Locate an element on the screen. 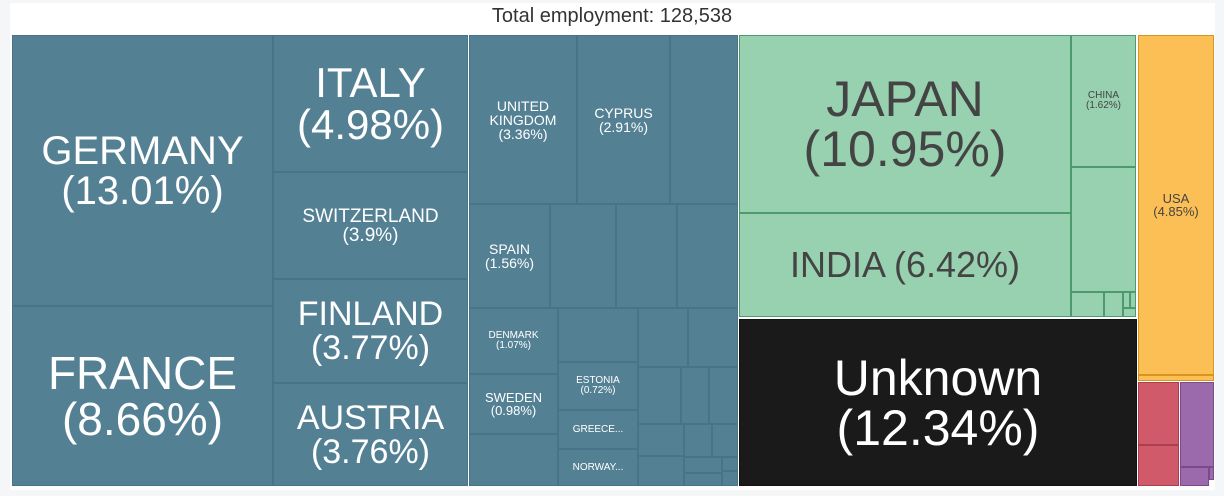 The height and width of the screenshot is (496, 1224). tile-label: SPAIN (1.56%) is located at coordinates (509, 256).